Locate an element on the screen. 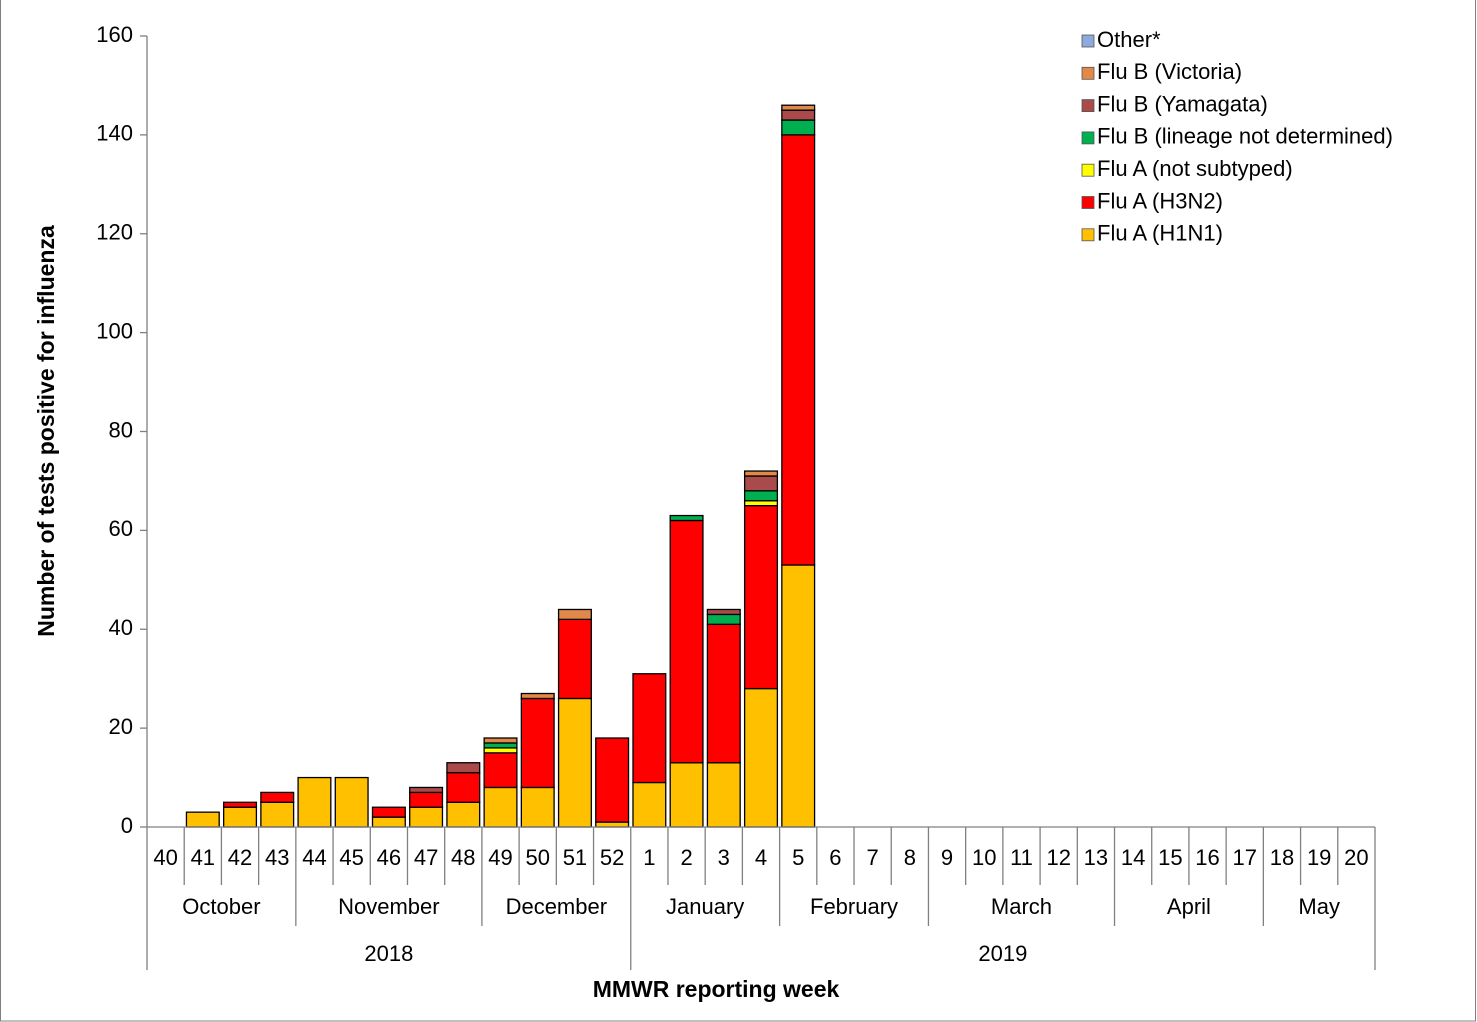 This screenshot has width=1477, height=1022. legend-label: Flu B (Yamagata) is located at coordinates (1182, 103).